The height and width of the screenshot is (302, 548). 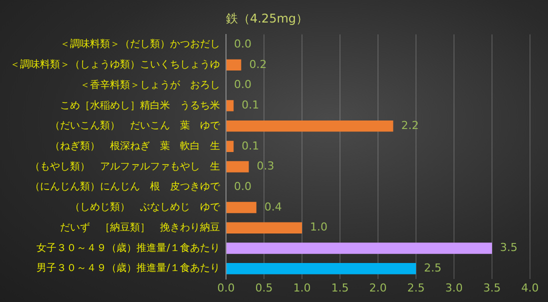 What do you see at coordinates (302, 287) in the screenshot?
I see `x-tick-label: 1.0` at bounding box center [302, 287].